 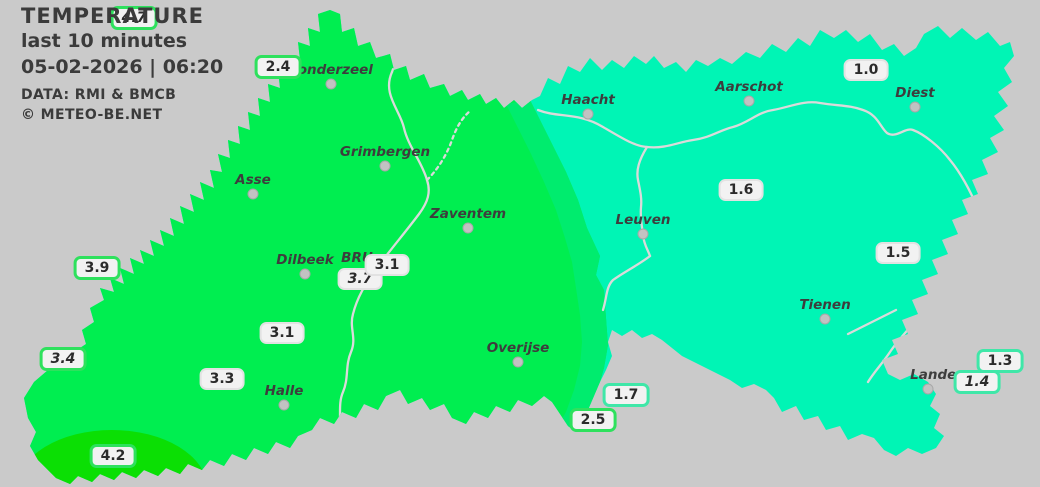 What do you see at coordinates (518, 348) in the screenshot?
I see `city-label-overijse: Overijse` at bounding box center [518, 348].